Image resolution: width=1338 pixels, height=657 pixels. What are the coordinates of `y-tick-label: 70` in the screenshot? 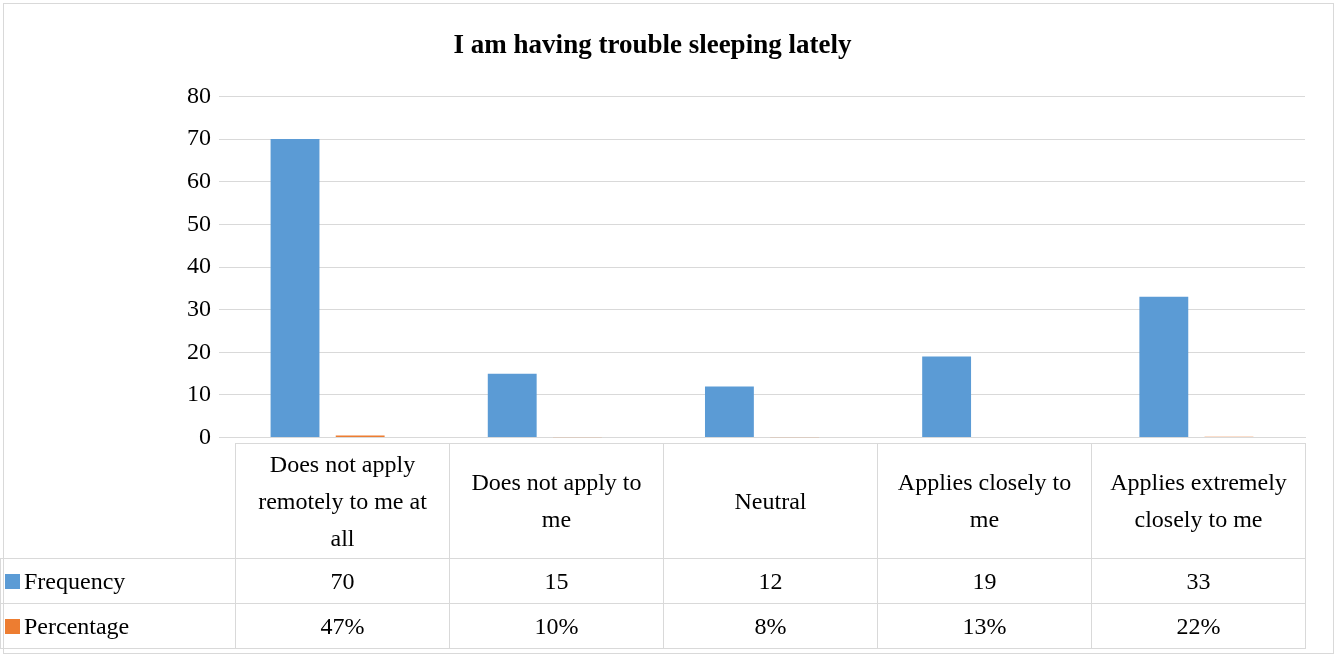 It's located at (199, 137).